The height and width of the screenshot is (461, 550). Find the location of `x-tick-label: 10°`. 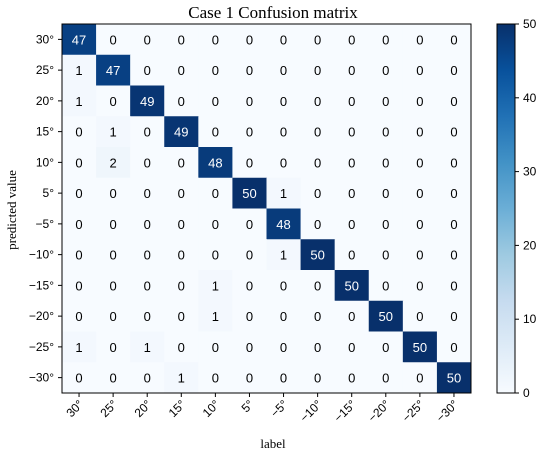

x-tick-label: 10° is located at coordinates (211, 408).